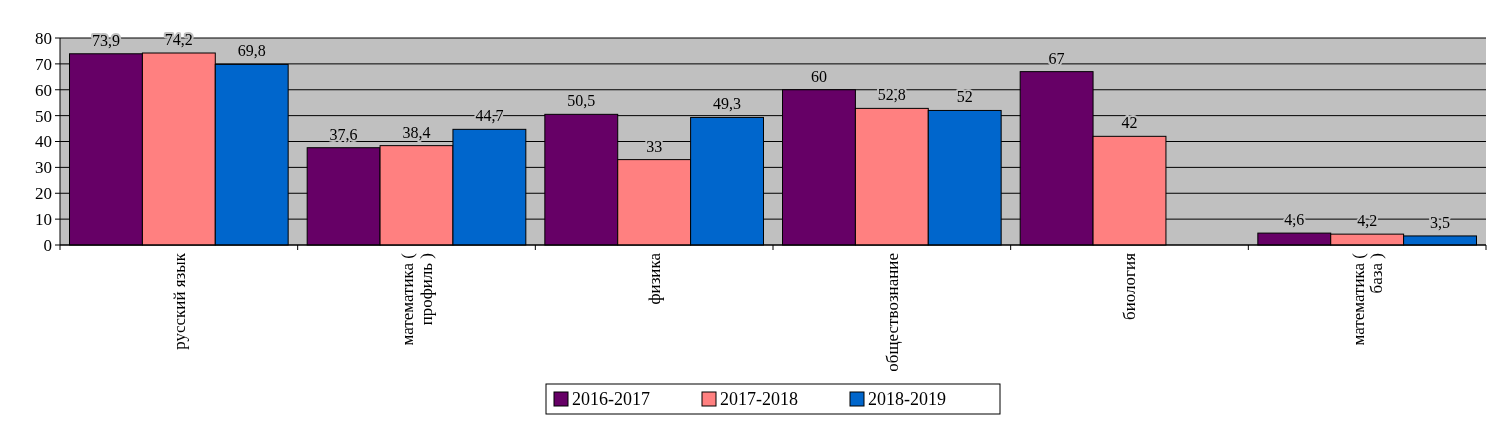 Image resolution: width=1499 pixels, height=430 pixels. Describe the element at coordinates (654, 146) in the screenshot. I see `data-label: 33` at that location.